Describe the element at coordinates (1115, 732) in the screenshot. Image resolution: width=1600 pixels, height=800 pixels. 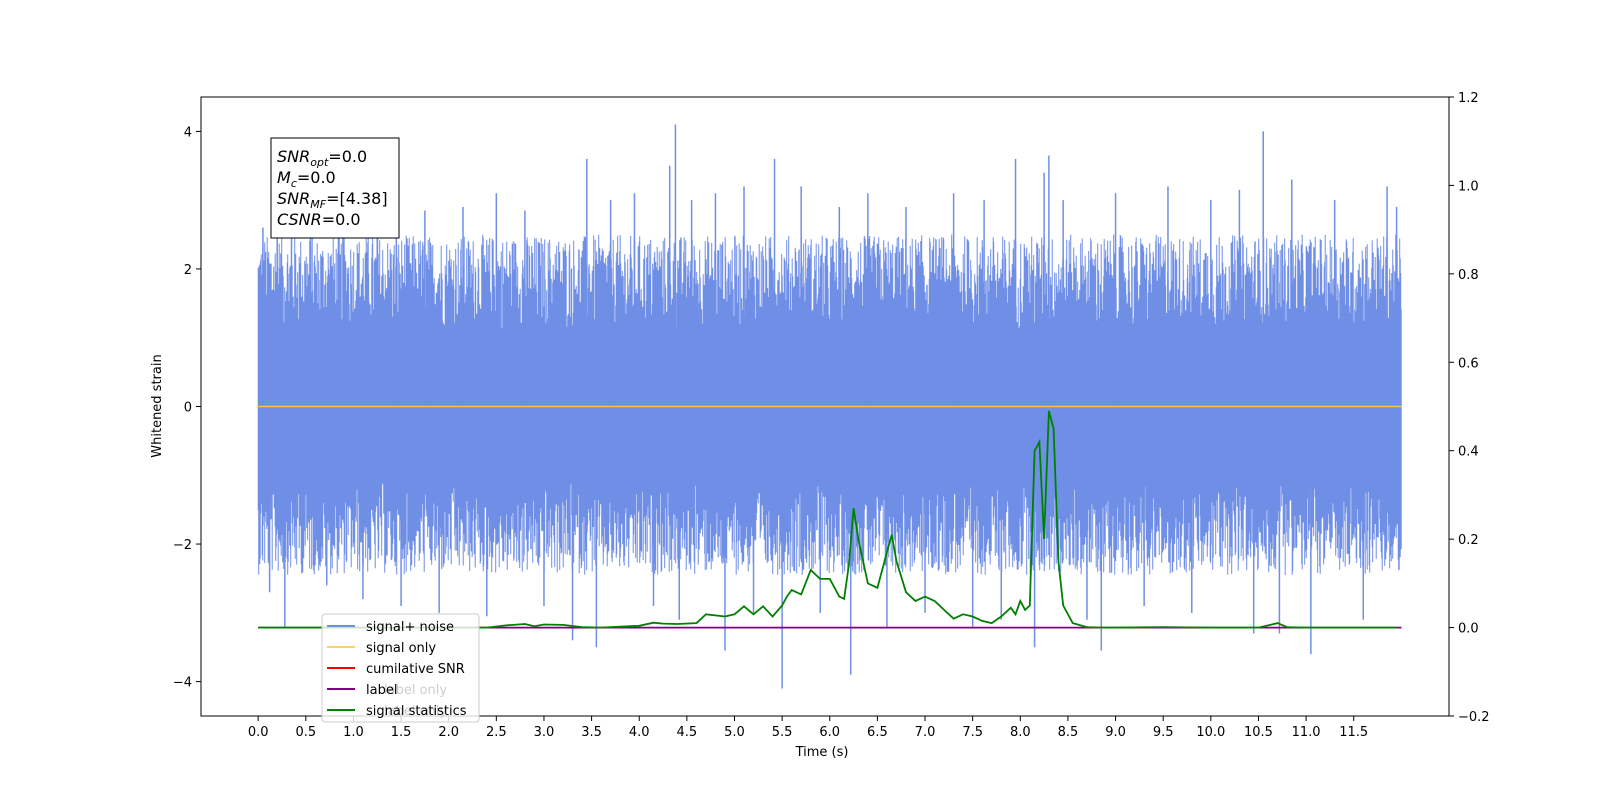
I see `x-tick-label: 9.0` at that location.